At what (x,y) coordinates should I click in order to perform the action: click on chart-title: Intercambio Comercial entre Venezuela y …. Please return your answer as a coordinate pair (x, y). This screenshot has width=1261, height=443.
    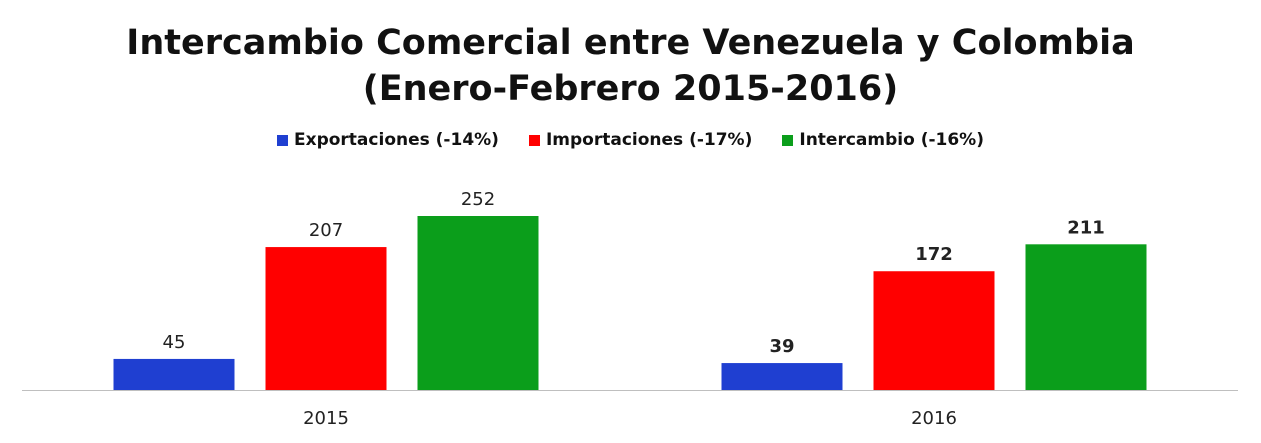
    Looking at the image, I should click on (630, 43).